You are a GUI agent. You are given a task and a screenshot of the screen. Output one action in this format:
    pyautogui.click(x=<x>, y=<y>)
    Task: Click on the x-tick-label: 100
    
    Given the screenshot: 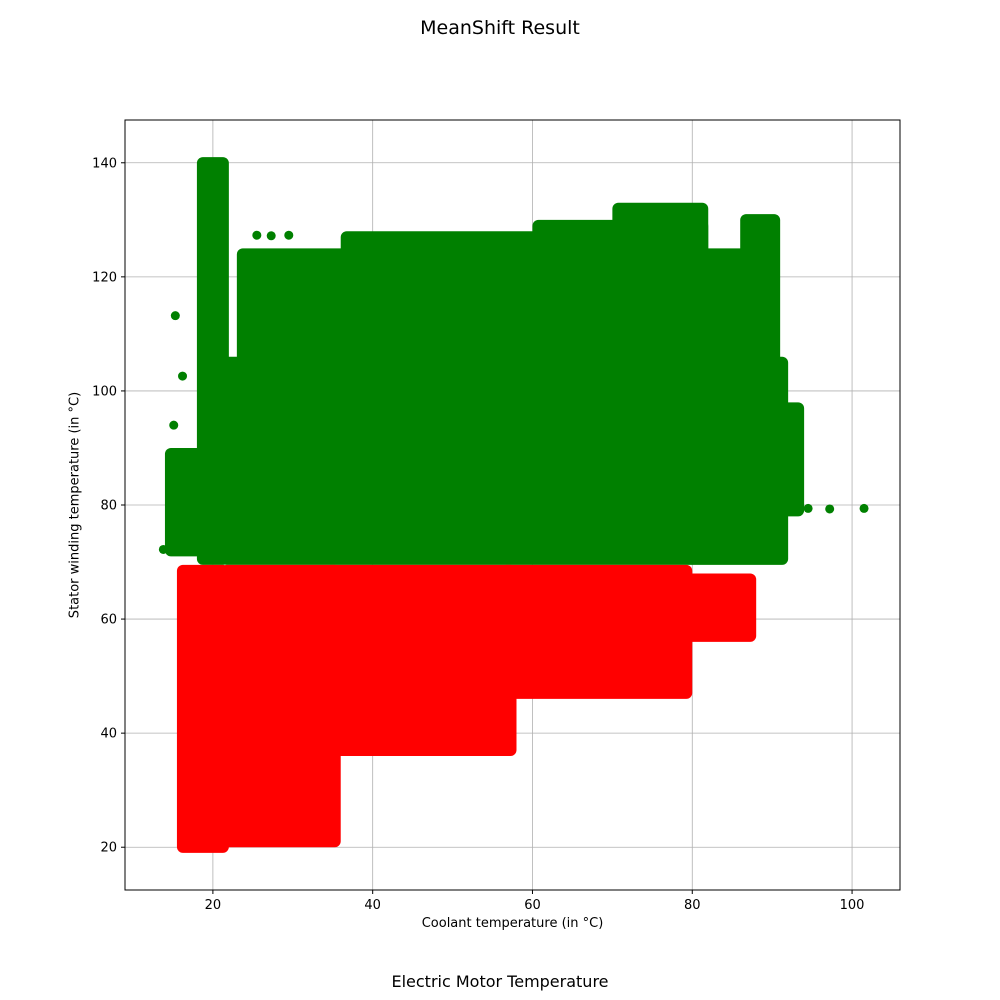 What is the action you would take?
    pyautogui.click(x=852, y=905)
    